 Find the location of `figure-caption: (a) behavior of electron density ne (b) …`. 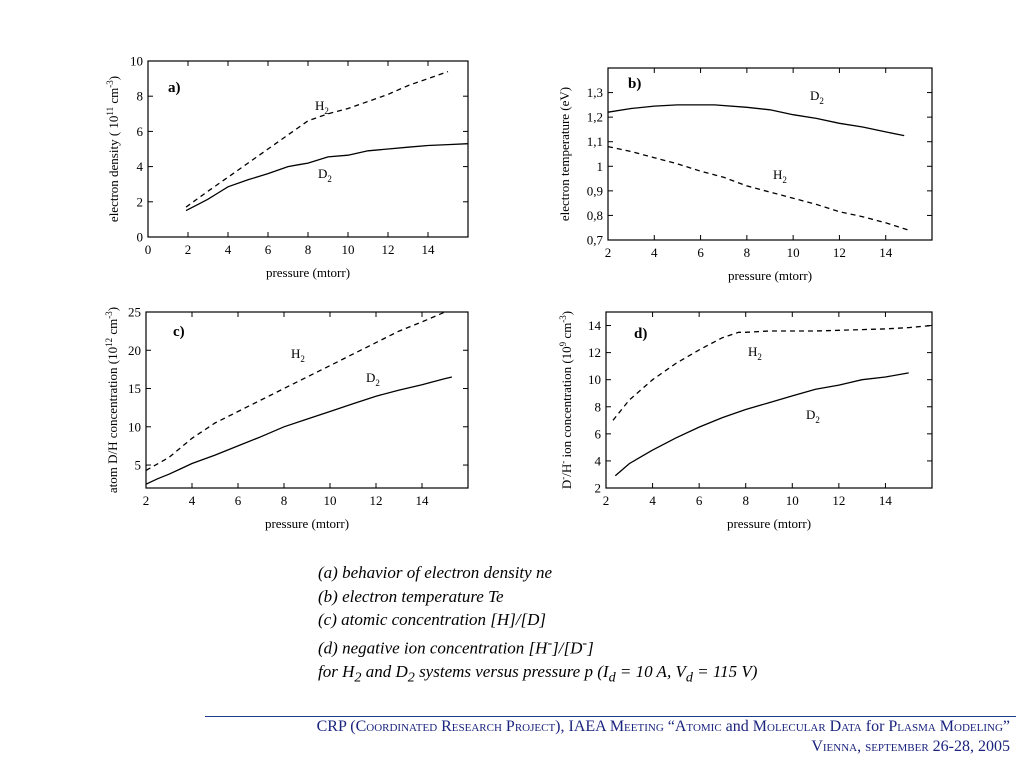

figure-caption: (a) behavior of electron density ne (b) … is located at coordinates (537, 625).